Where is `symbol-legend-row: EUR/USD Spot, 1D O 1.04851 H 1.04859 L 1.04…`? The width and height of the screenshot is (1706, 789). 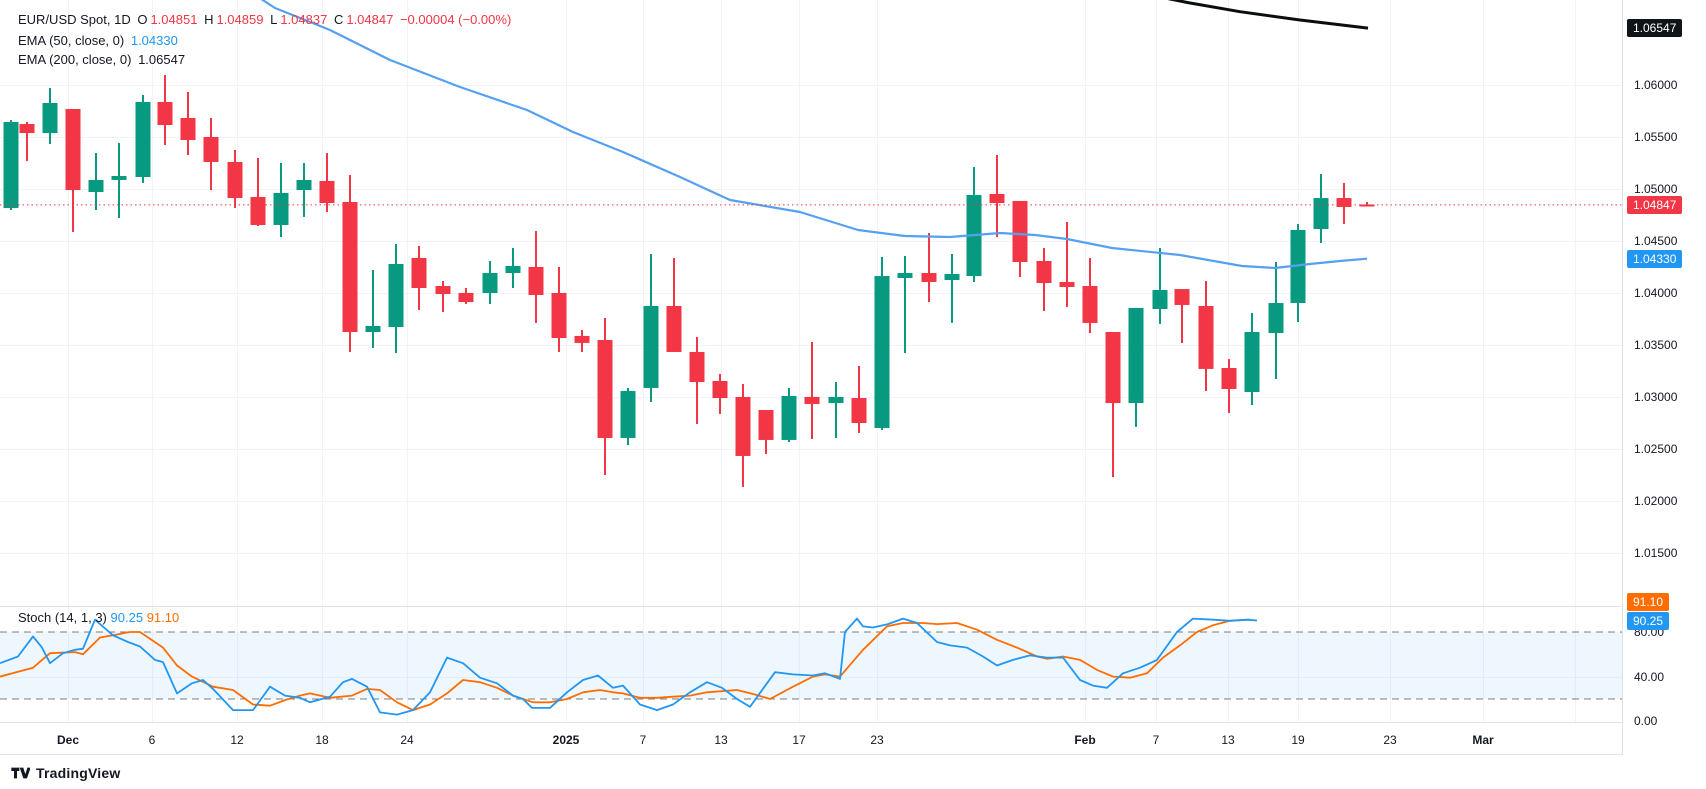
symbol-legend-row: EUR/USD Spot, 1D O 1.04851 H 1.04859 L 1.04… is located at coordinates (266, 19).